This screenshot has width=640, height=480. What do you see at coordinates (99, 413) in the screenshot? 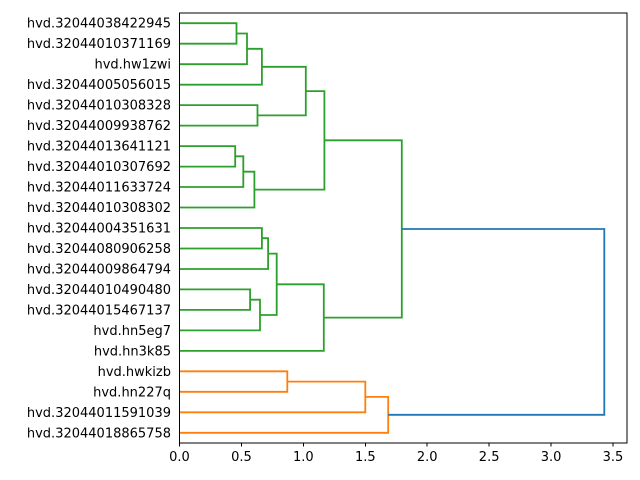
I see `leaf-label: hvd.32044011591039` at bounding box center [99, 413].